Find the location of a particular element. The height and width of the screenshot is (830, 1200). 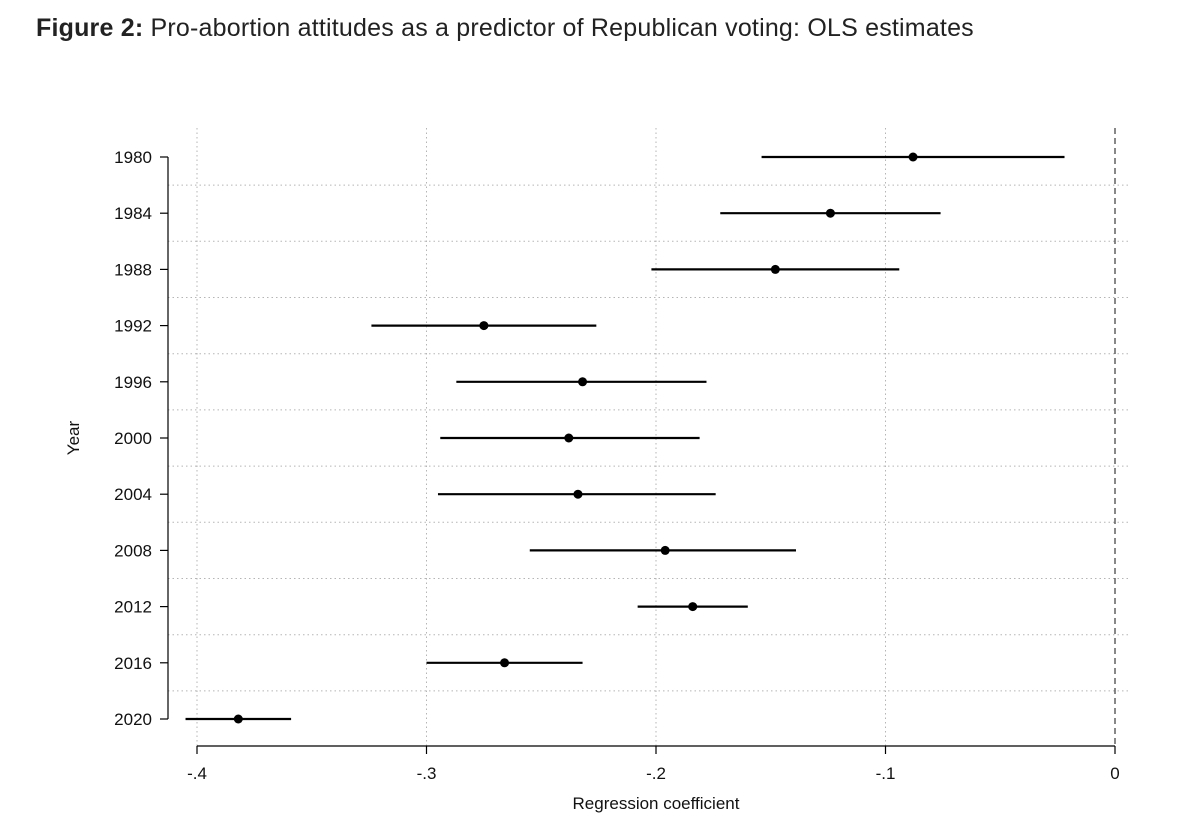

x-tick-label: -.3 is located at coordinates (427, 773).